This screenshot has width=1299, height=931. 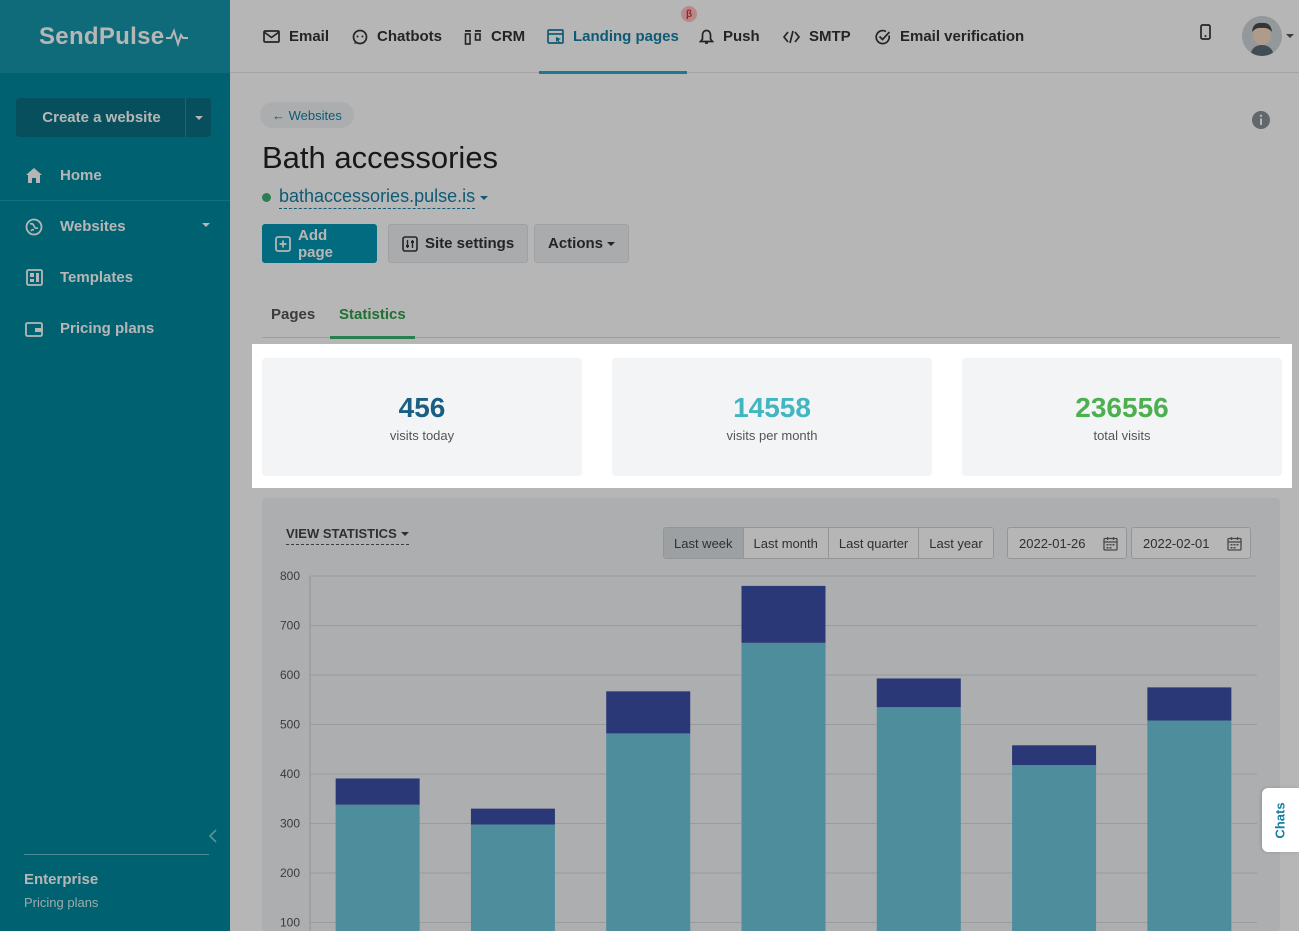 What do you see at coordinates (61, 879) in the screenshot?
I see `plan-name: Enterprise` at bounding box center [61, 879].